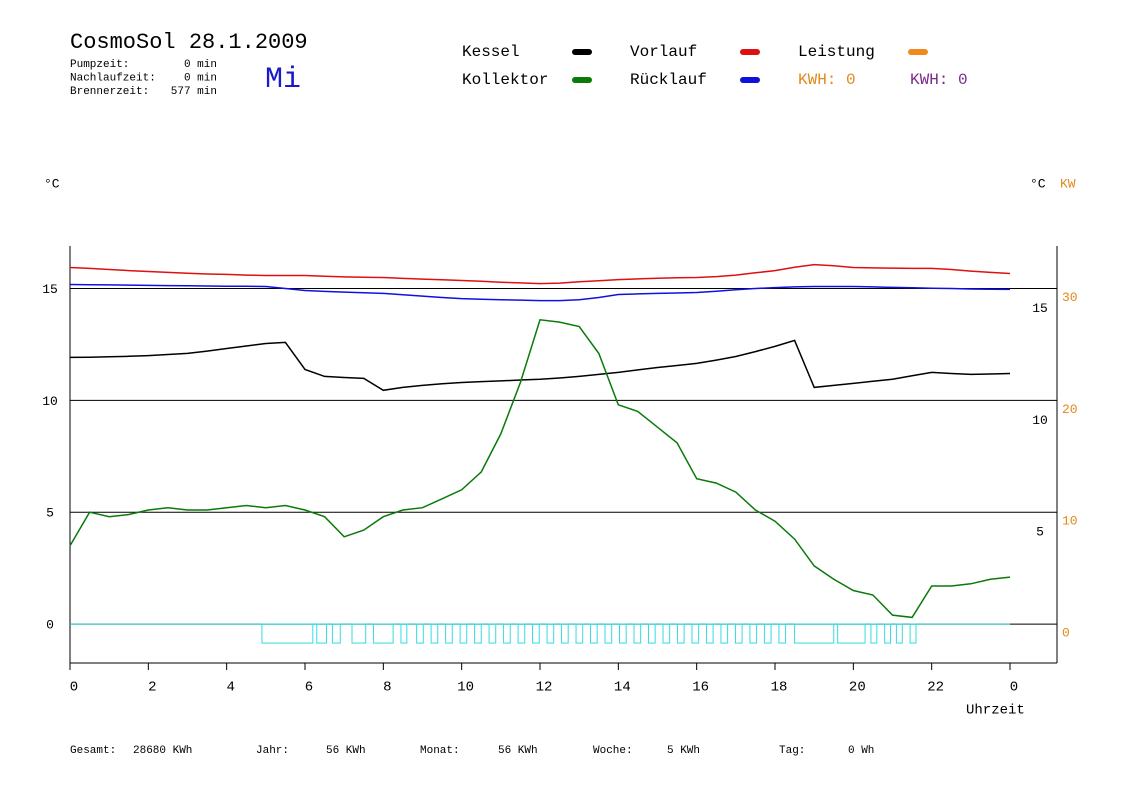  I want to click on x-tick-label: 18, so click(779, 688).